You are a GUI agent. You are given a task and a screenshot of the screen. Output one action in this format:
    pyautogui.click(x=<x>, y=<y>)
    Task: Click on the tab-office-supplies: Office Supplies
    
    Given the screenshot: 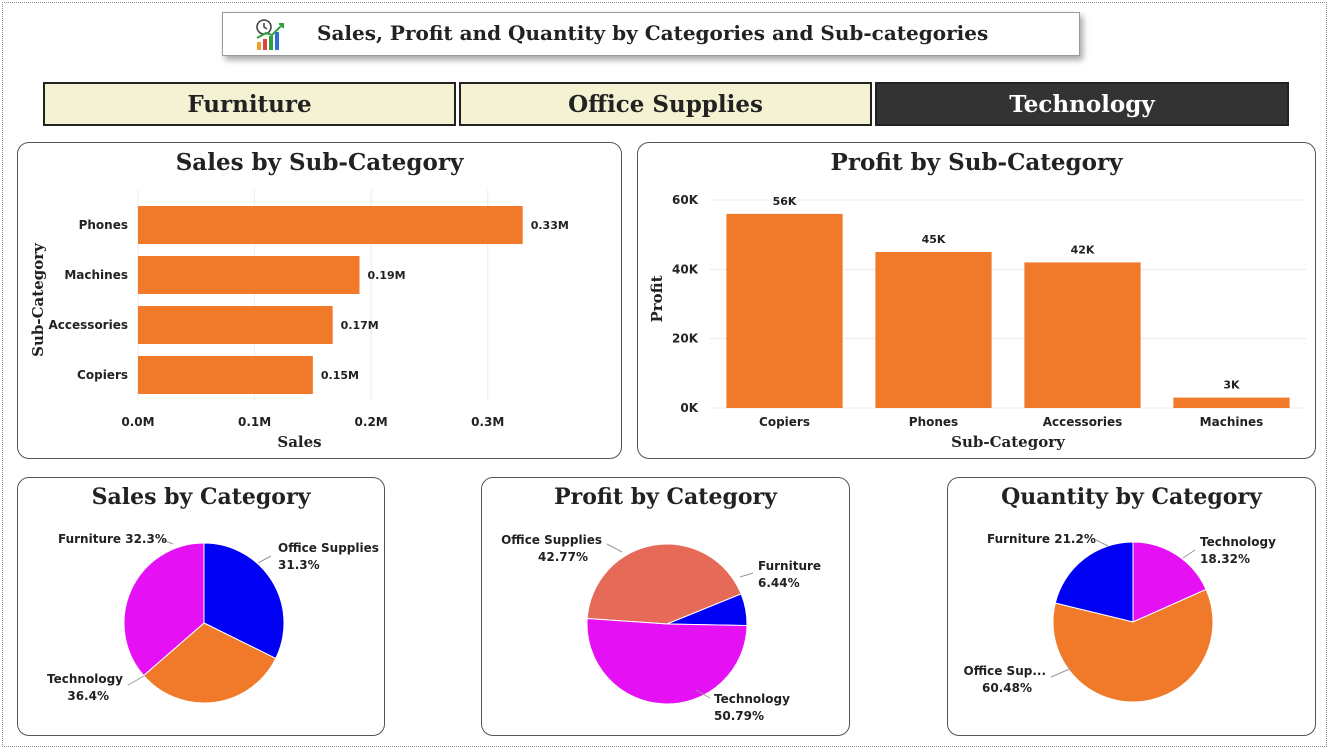 What is the action you would take?
    pyautogui.click(x=665, y=104)
    